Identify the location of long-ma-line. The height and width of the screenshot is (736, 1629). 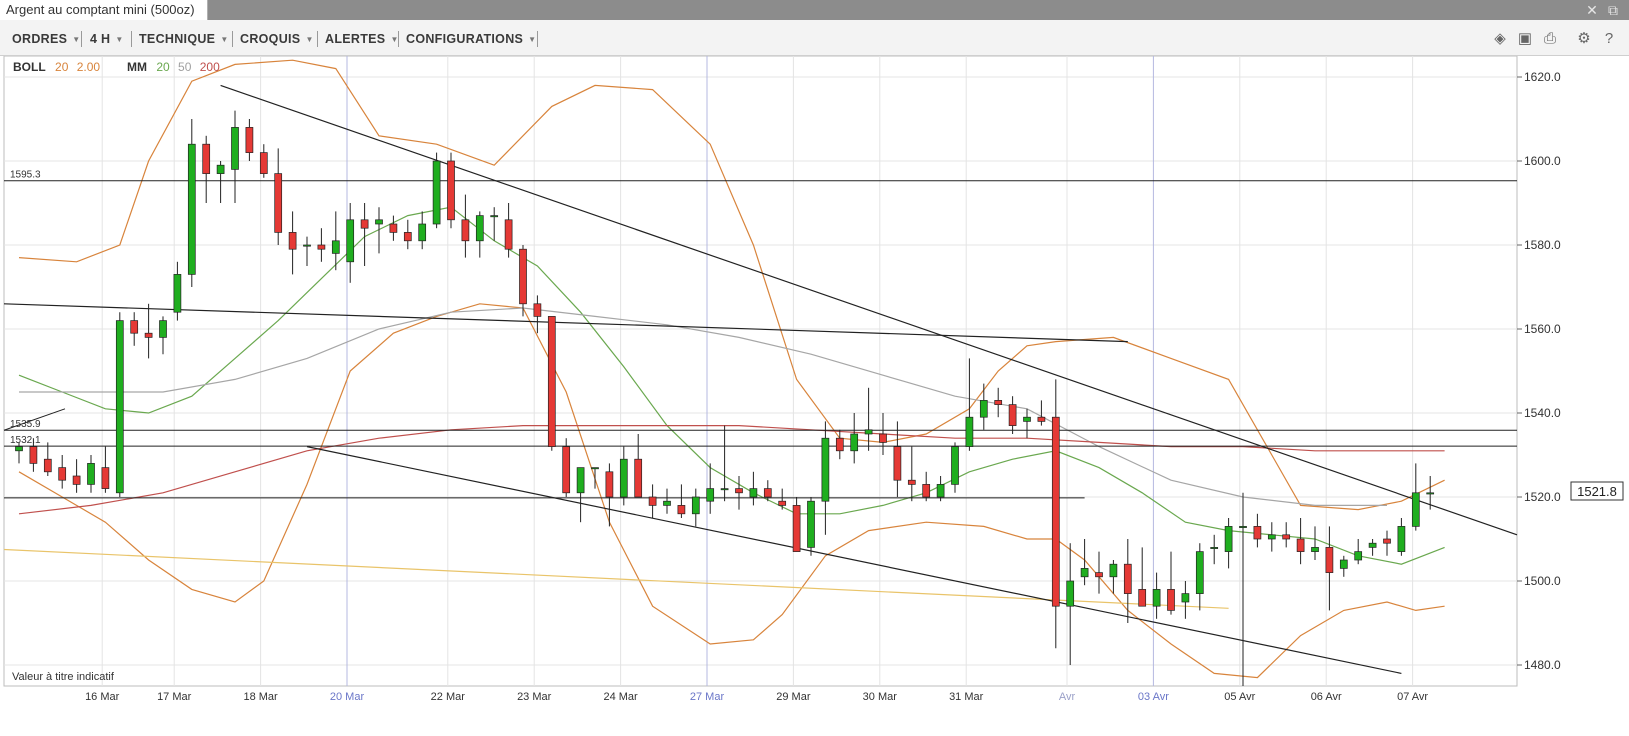
(616, 578).